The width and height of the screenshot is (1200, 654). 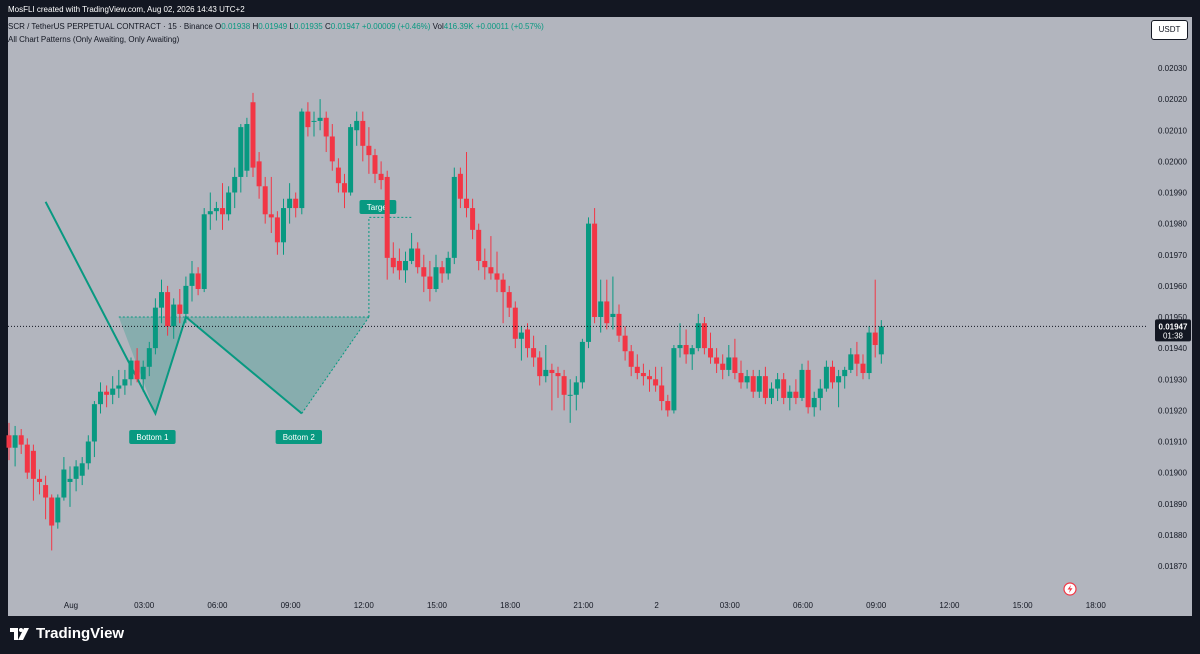 I want to click on low-label: L, so click(x=291, y=26).